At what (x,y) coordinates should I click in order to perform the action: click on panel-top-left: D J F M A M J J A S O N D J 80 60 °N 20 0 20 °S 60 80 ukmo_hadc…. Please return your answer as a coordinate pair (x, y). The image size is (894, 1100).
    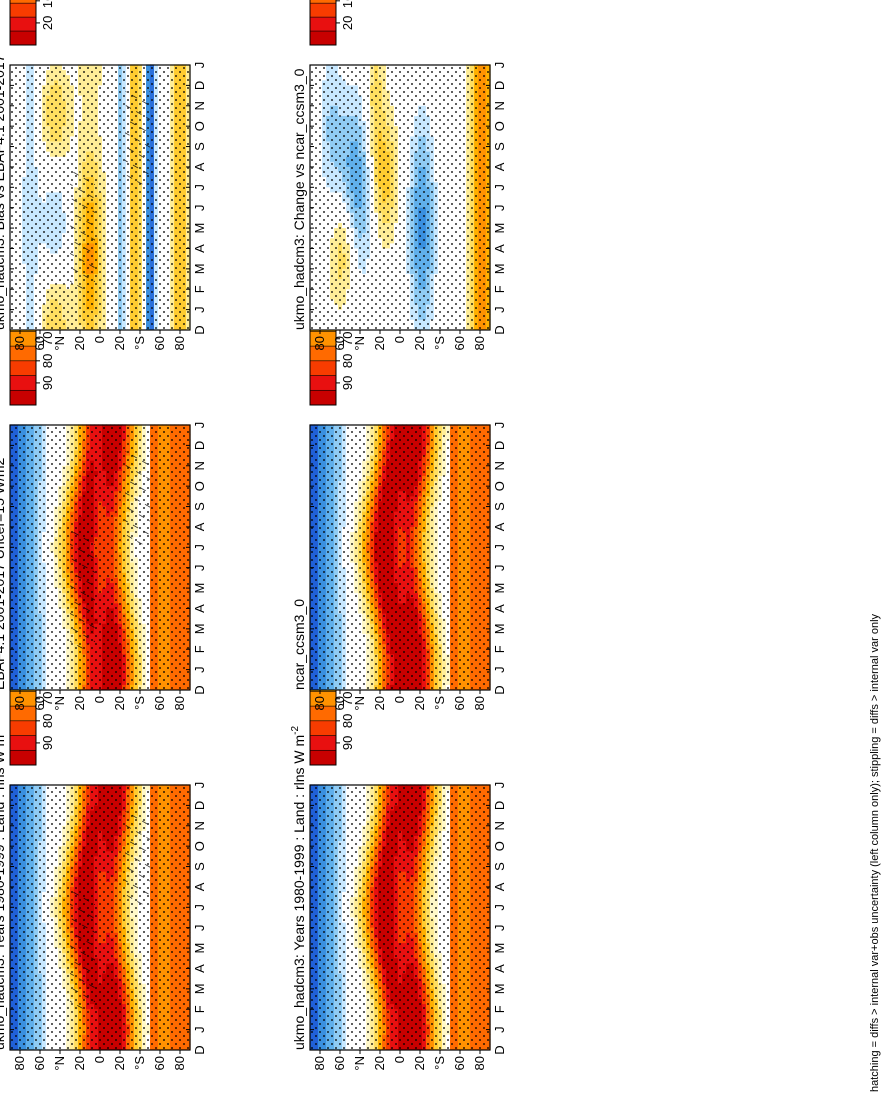
    Looking at the image, I should click on (103, 785).